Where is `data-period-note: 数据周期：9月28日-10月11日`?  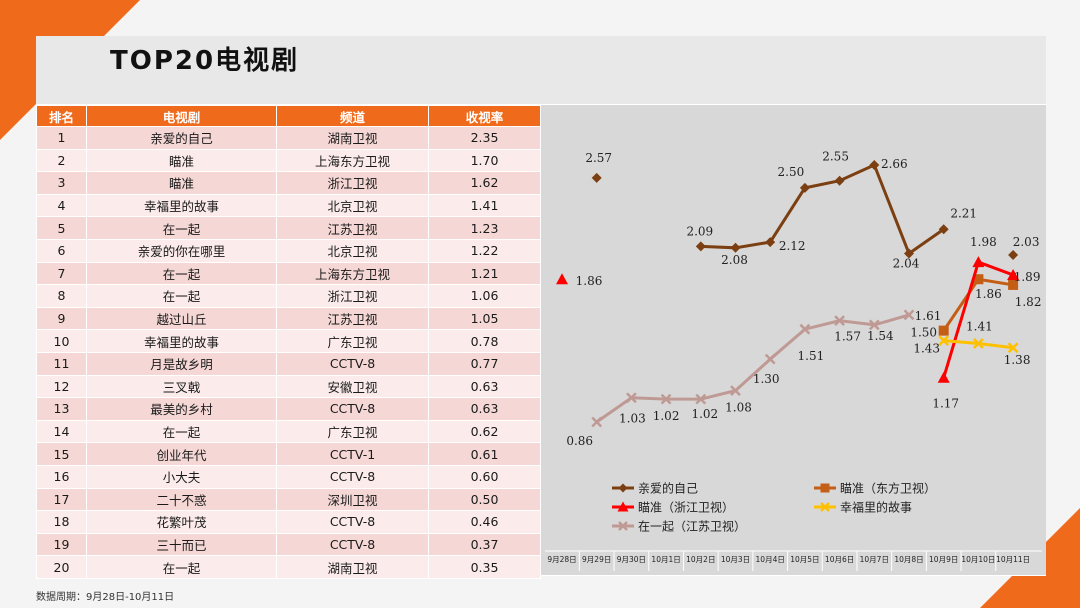
data-period-note: 数据周期：9月28日-10月11日 is located at coordinates (105, 597).